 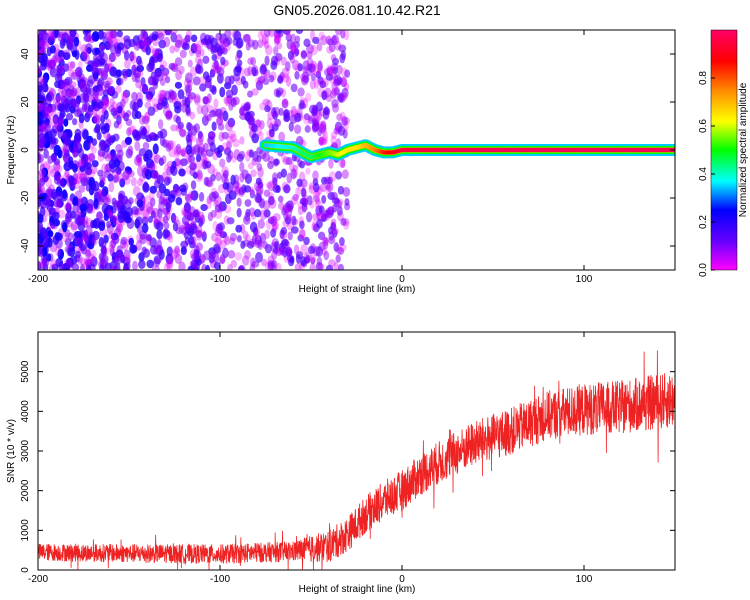 I want to click on spectrogram-x-label: Height of straight line (km), so click(x=357, y=289).